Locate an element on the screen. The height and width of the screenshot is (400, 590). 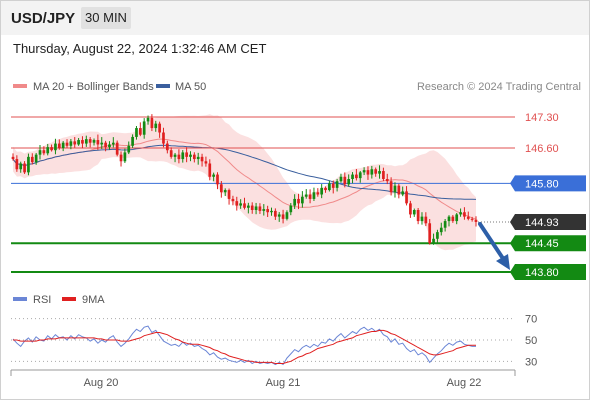
resistance-label: 147.30 is located at coordinates (542, 118).